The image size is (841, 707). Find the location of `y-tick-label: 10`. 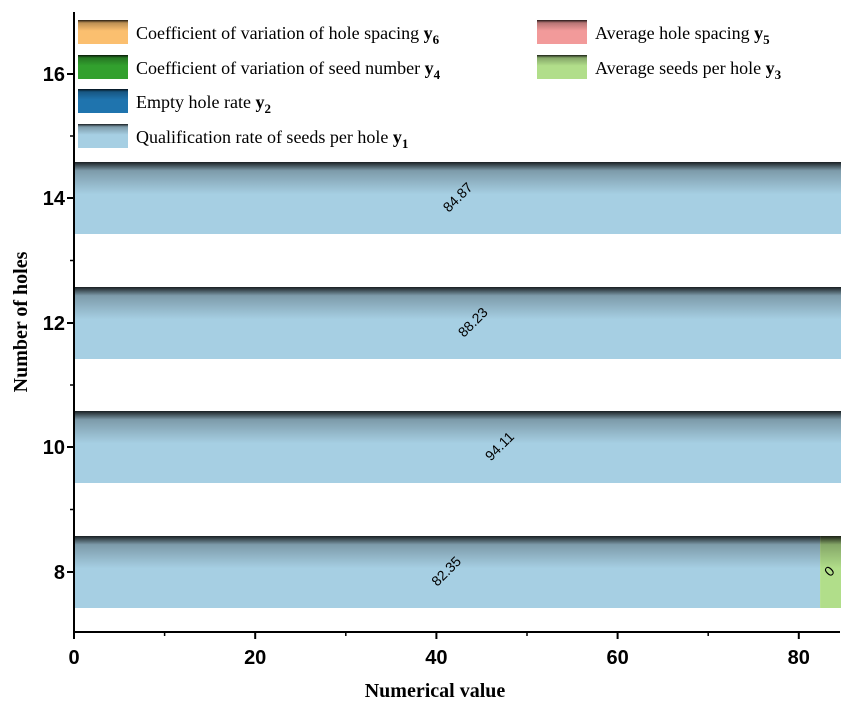

y-tick-label: 10 is located at coordinates (54, 448).